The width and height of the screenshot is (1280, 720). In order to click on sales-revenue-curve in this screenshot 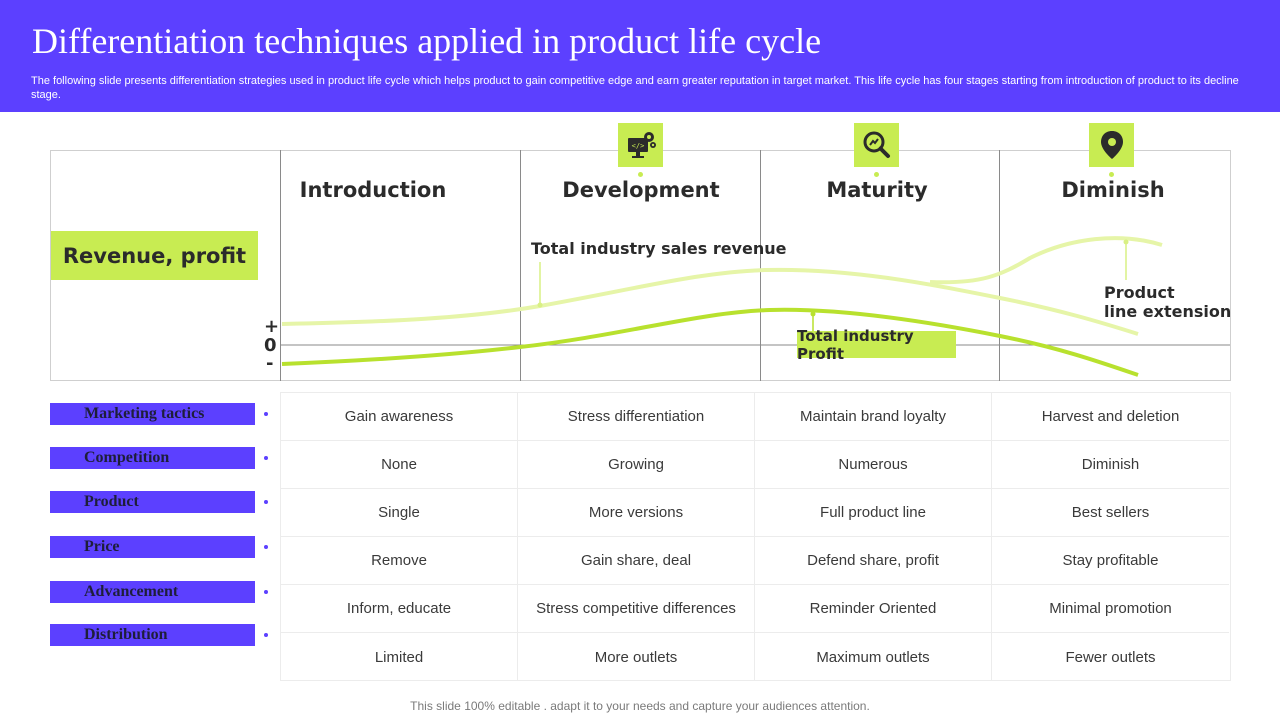, I will do `click(710, 301)`.